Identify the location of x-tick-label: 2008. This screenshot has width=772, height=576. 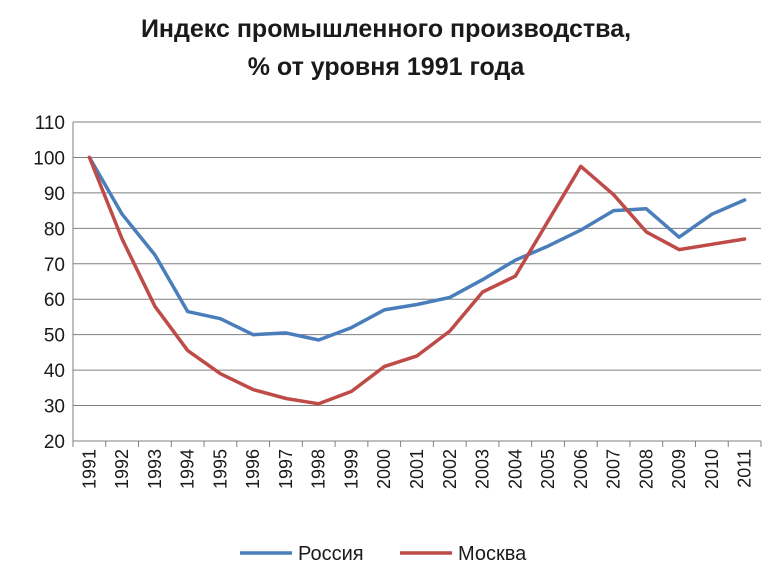
(646, 469).